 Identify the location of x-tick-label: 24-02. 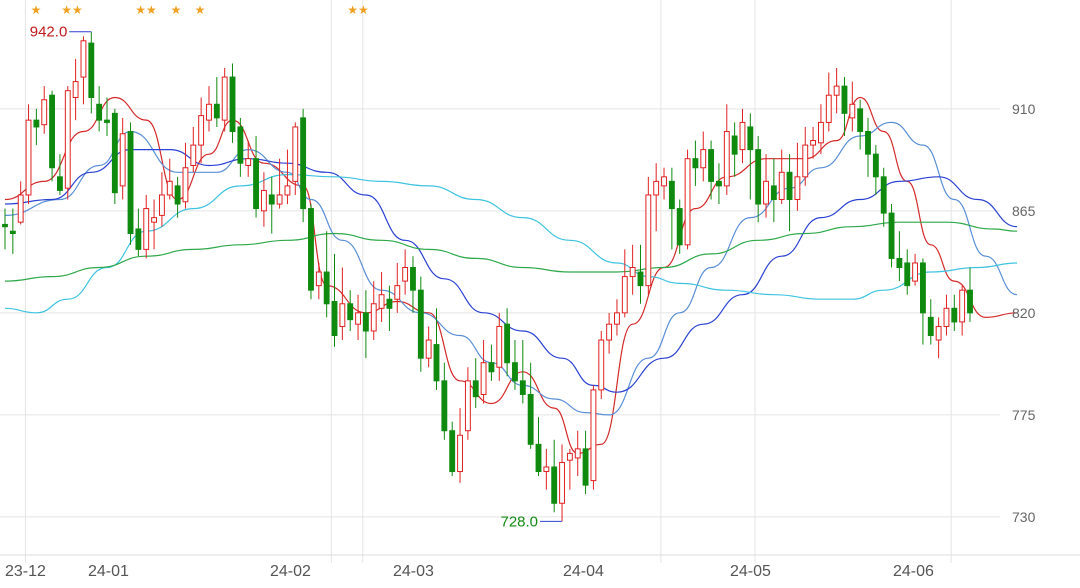
(290, 571).